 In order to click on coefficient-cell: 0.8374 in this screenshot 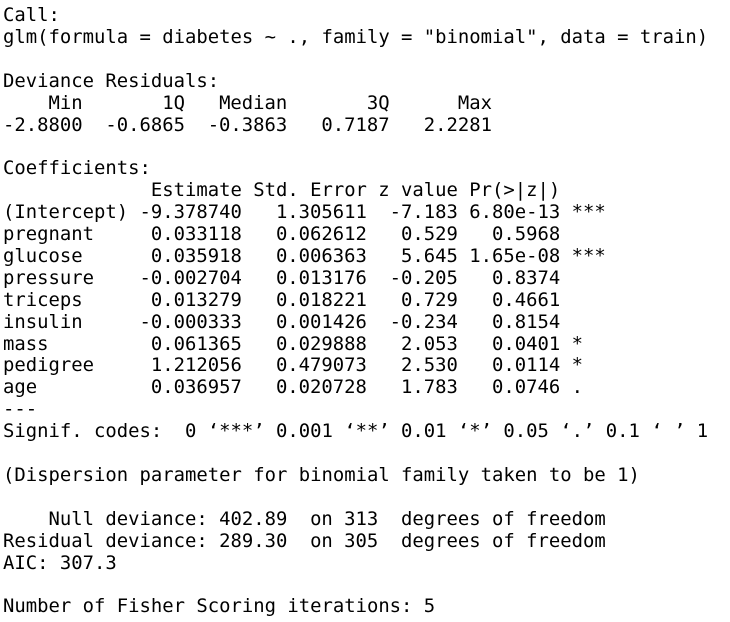, I will do `click(526, 277)`.